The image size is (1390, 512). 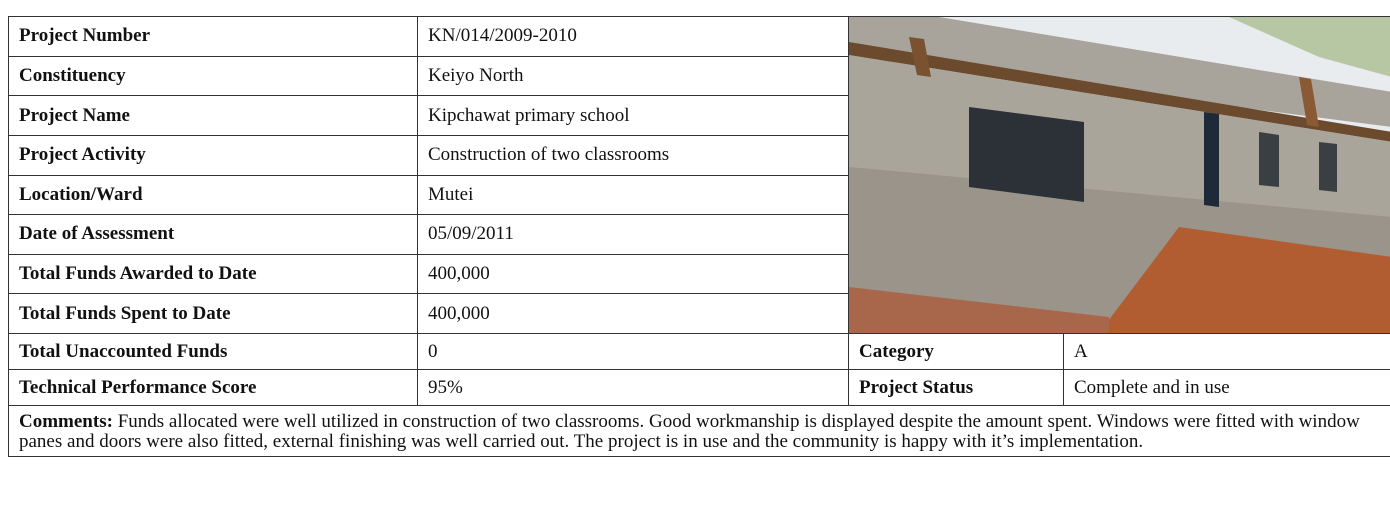 I want to click on side-value: A, so click(x=1226, y=351).